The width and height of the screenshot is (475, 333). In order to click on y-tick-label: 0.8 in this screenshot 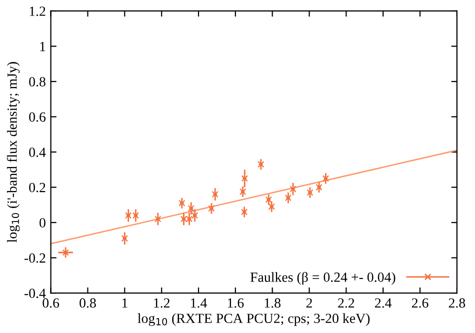, I will do `click(37, 82)`.